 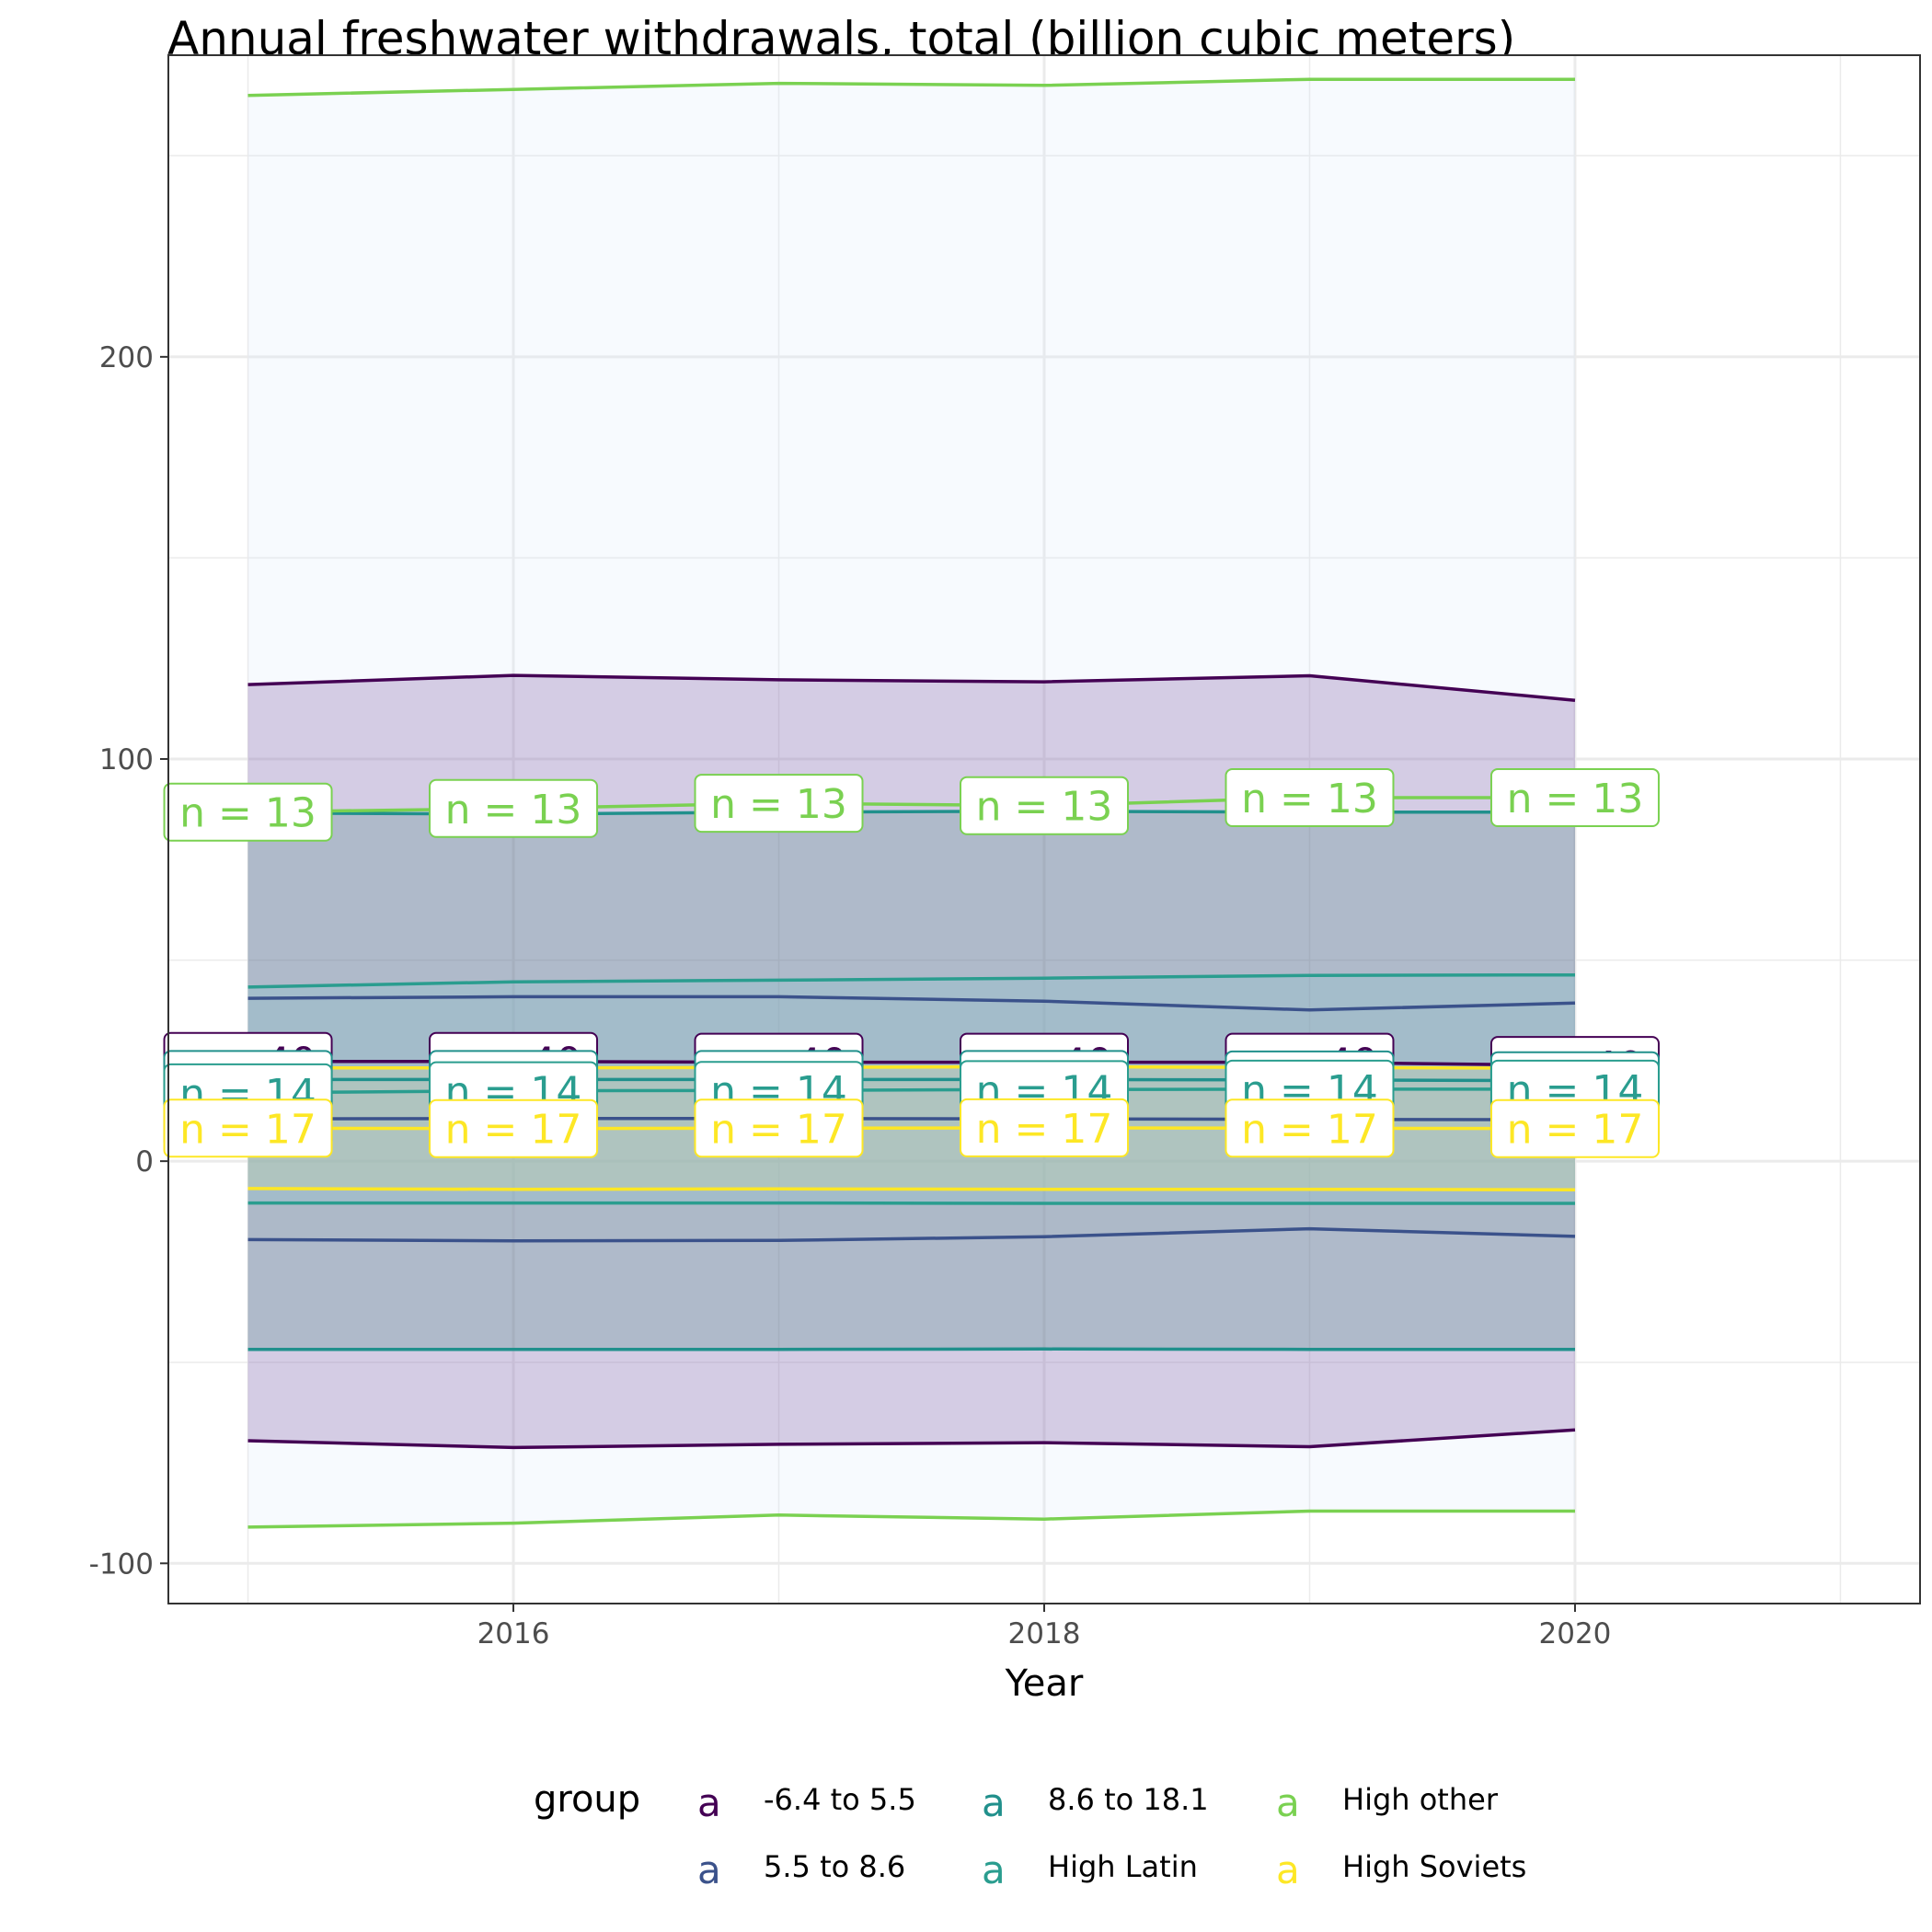 What do you see at coordinates (126, 759) in the screenshot?
I see `y-tick-label: 100` at bounding box center [126, 759].